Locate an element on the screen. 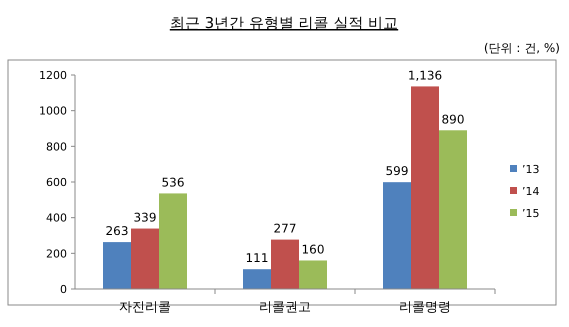 The image size is (569, 327). data-label: 890 is located at coordinates (453, 119).